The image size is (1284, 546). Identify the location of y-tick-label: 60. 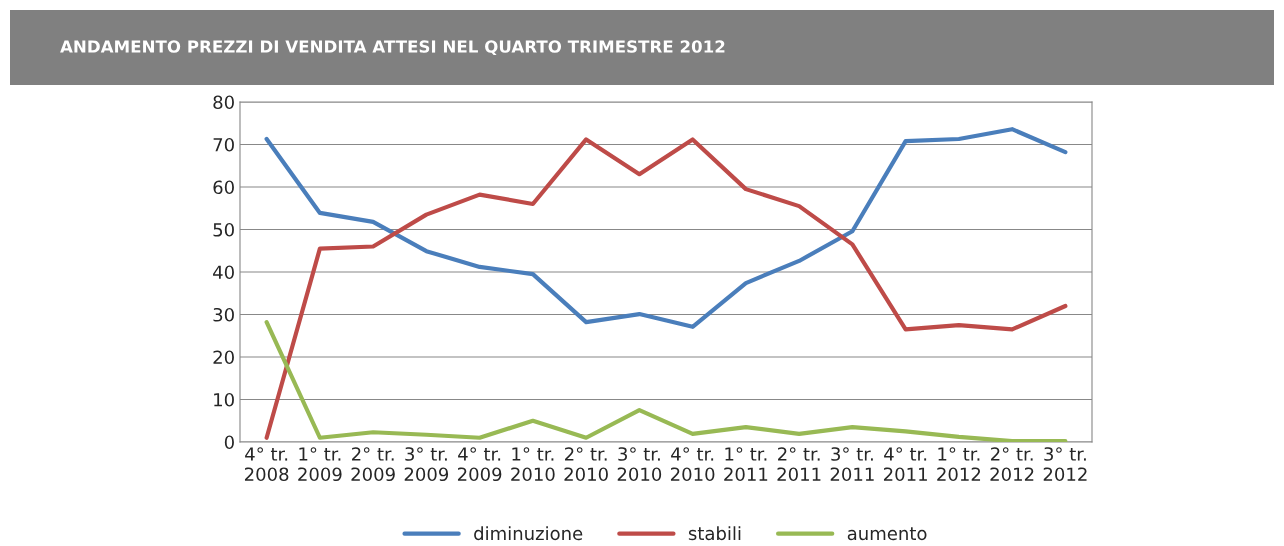
(223, 187).